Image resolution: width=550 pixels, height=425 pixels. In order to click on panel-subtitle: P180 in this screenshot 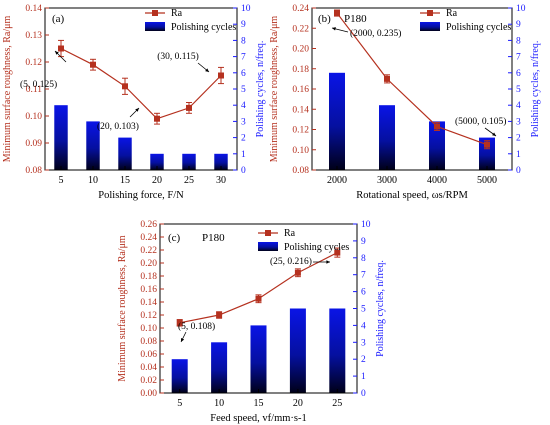, I will do `click(213, 238)`.